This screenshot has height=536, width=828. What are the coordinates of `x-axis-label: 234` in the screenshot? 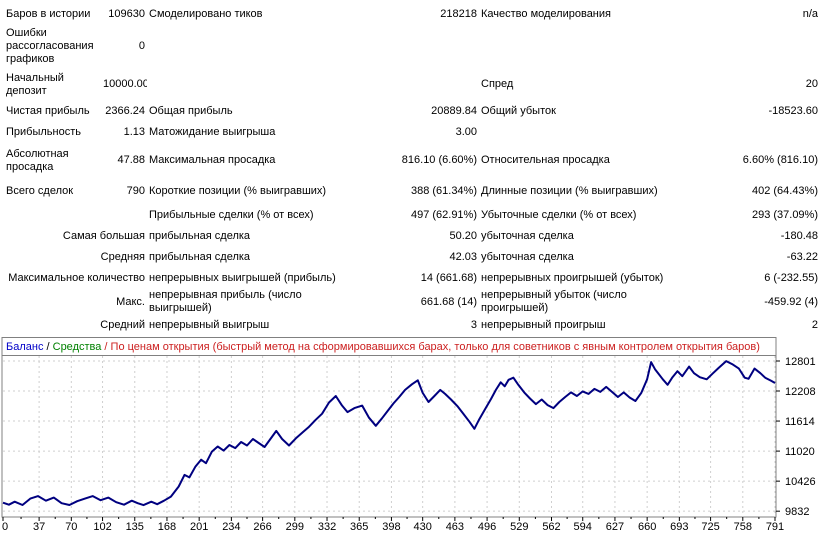 It's located at (231, 527).